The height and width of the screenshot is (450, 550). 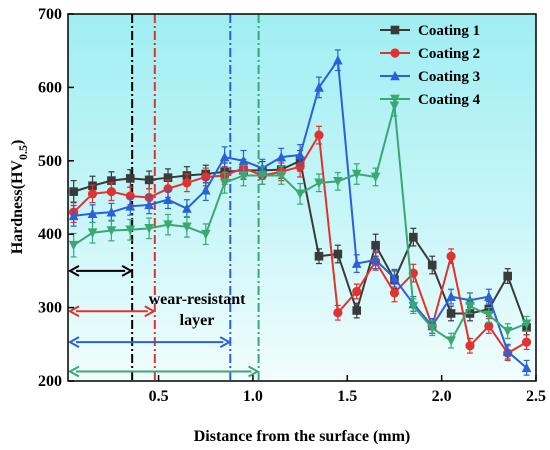 I want to click on x-axis-ticks: 0.5 1.0 1.5 2.0 2.5, so click(x=347, y=390).